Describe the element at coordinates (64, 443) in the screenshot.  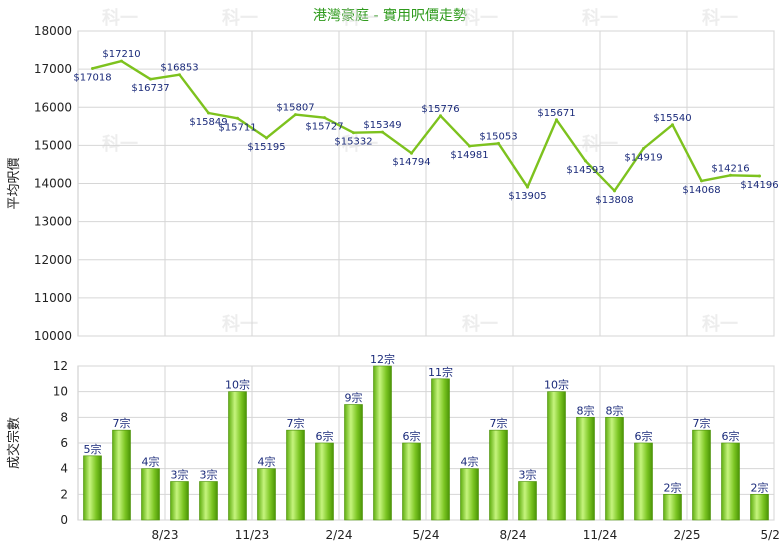
I see `volume-y-tick-label: 6` at that location.